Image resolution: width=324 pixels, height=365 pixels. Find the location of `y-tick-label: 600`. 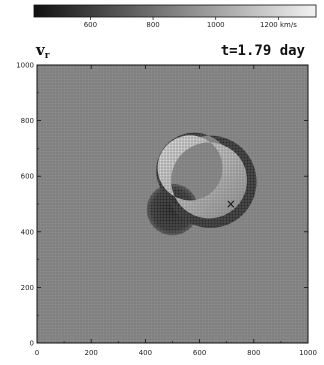

y-tick-label: 600 is located at coordinates (27, 177).